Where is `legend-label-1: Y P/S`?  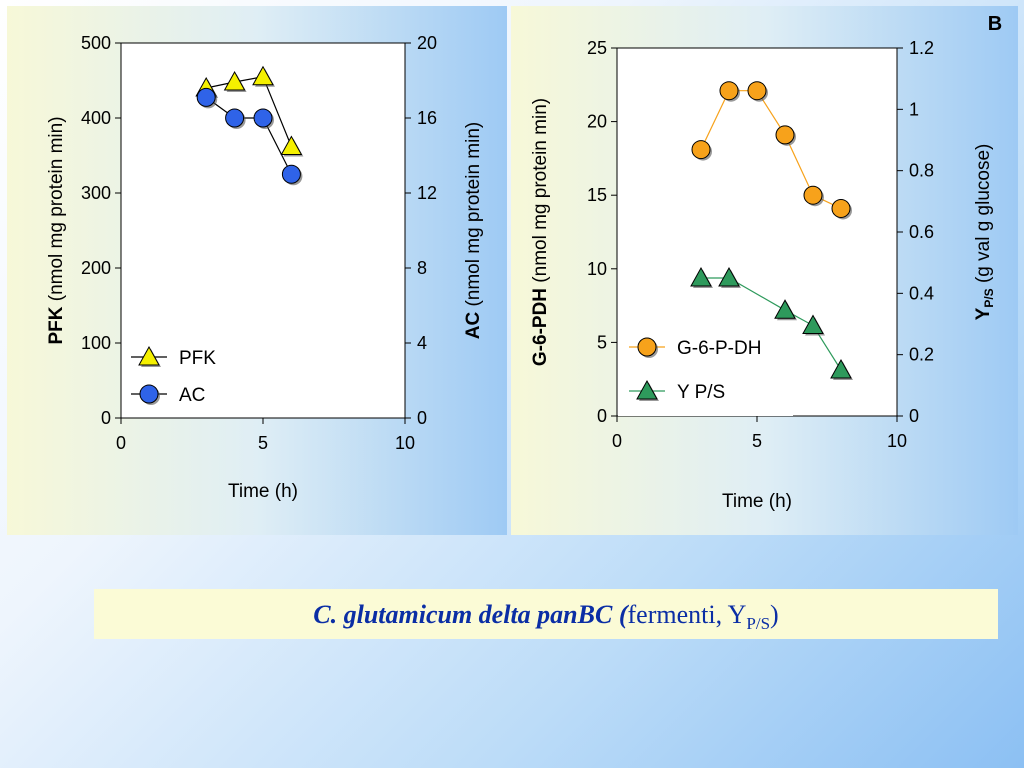 legend-label-1: Y P/S is located at coordinates (701, 392).